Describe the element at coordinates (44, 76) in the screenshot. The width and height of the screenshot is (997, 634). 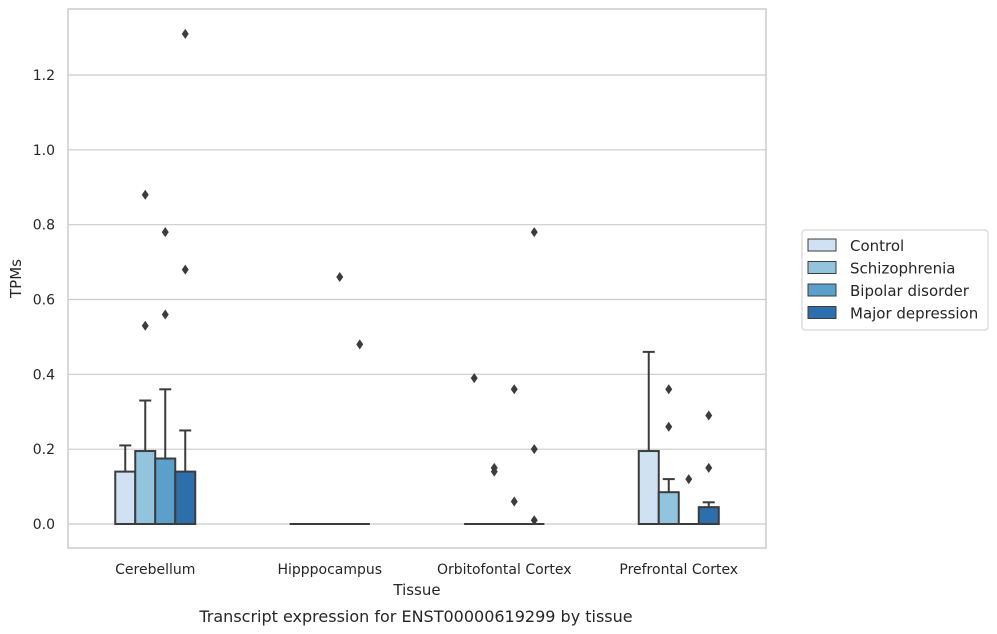
I see `y-tick-label: 1.2` at that location.